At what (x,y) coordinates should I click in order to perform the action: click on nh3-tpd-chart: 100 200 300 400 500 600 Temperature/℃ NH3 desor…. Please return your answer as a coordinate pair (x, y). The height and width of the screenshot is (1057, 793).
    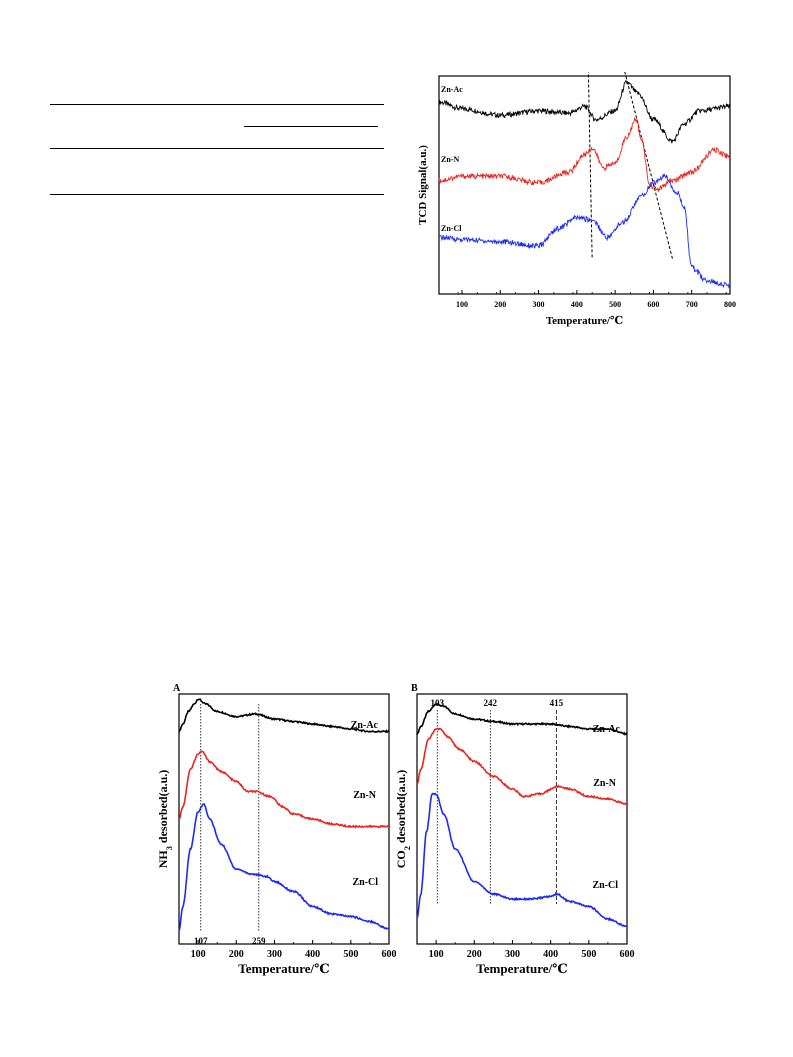
    Looking at the image, I should click on (276, 829).